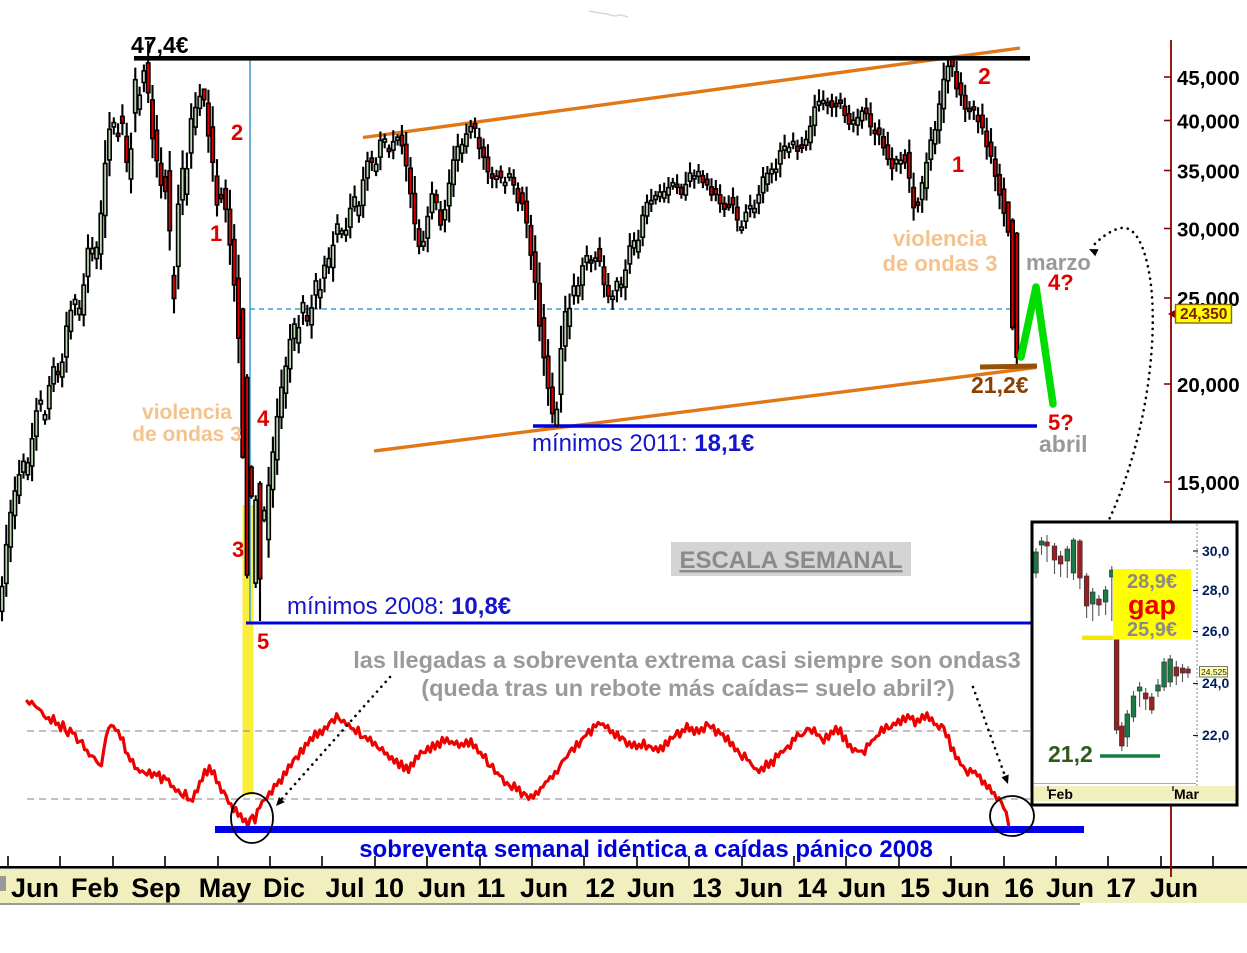  I want to click on svg-text: 4, so click(263, 418).